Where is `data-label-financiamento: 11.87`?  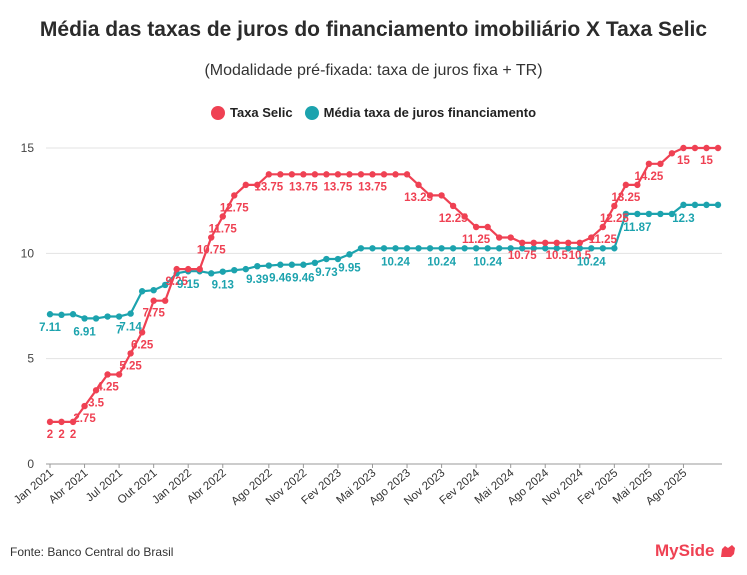
data-label-financiamento: 11.87 is located at coordinates (637, 228).